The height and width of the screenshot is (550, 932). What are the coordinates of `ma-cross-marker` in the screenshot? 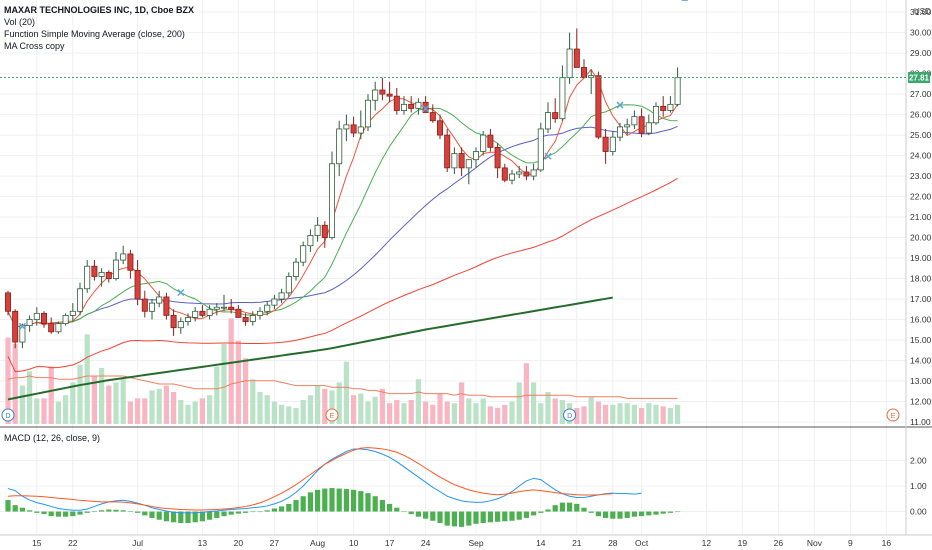 It's located at (22, 326).